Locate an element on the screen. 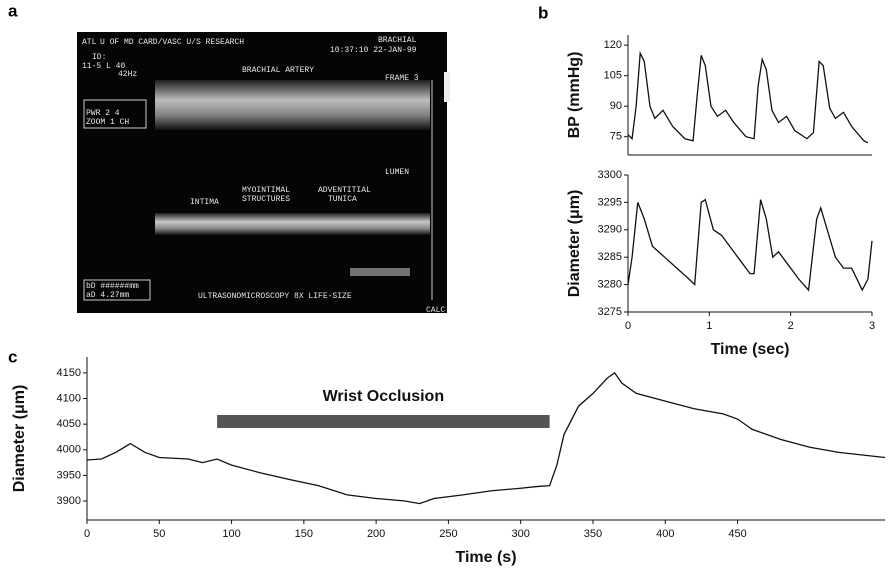 The height and width of the screenshot is (573, 890). y-tick-label: 90 is located at coordinates (616, 106).